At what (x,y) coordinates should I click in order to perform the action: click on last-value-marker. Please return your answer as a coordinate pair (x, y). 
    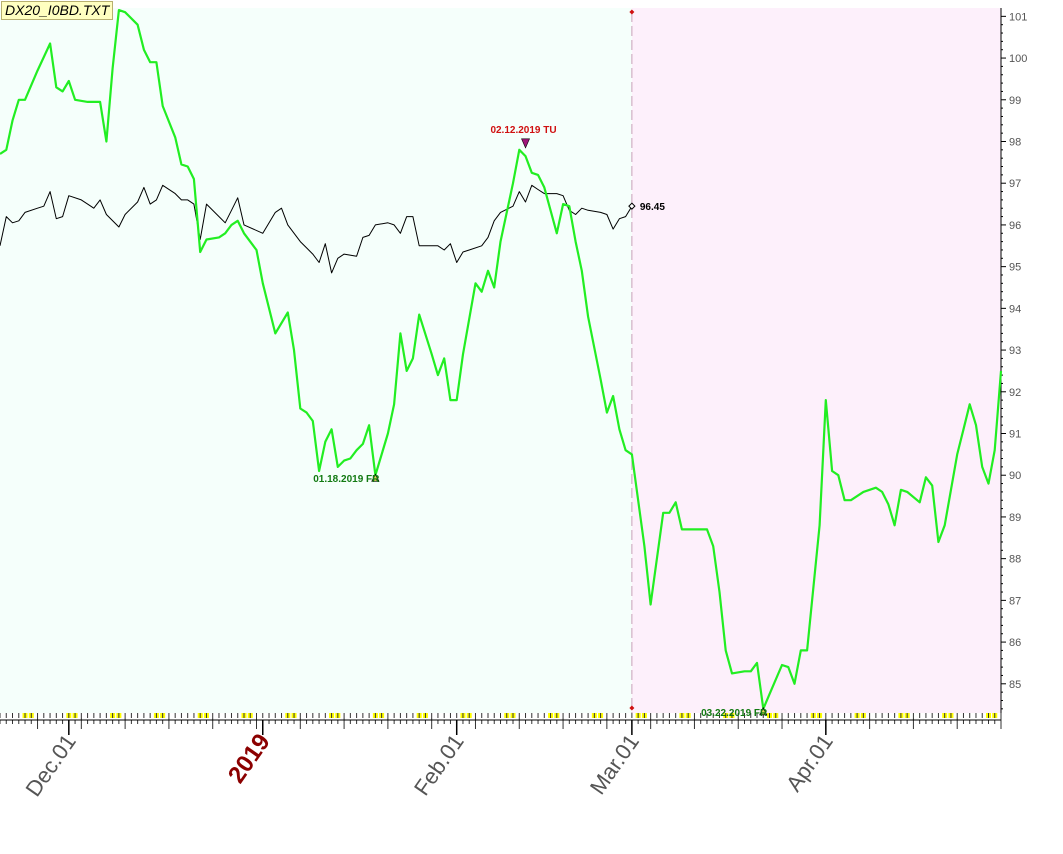
    Looking at the image, I should click on (632, 206).